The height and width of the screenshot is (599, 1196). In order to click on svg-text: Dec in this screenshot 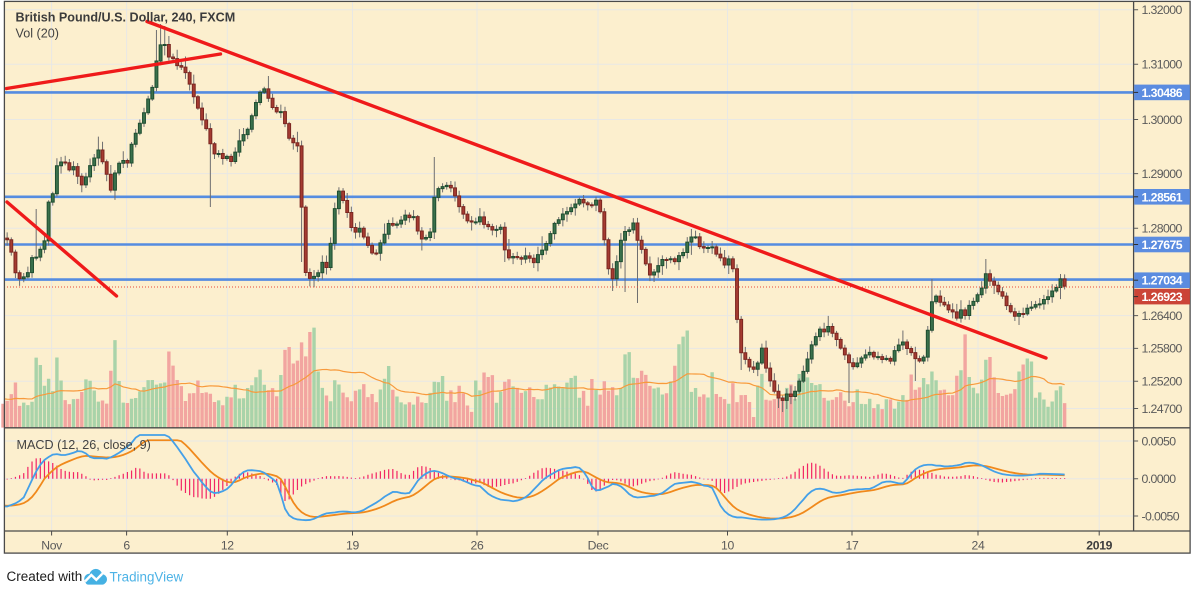, I will do `click(598, 546)`.